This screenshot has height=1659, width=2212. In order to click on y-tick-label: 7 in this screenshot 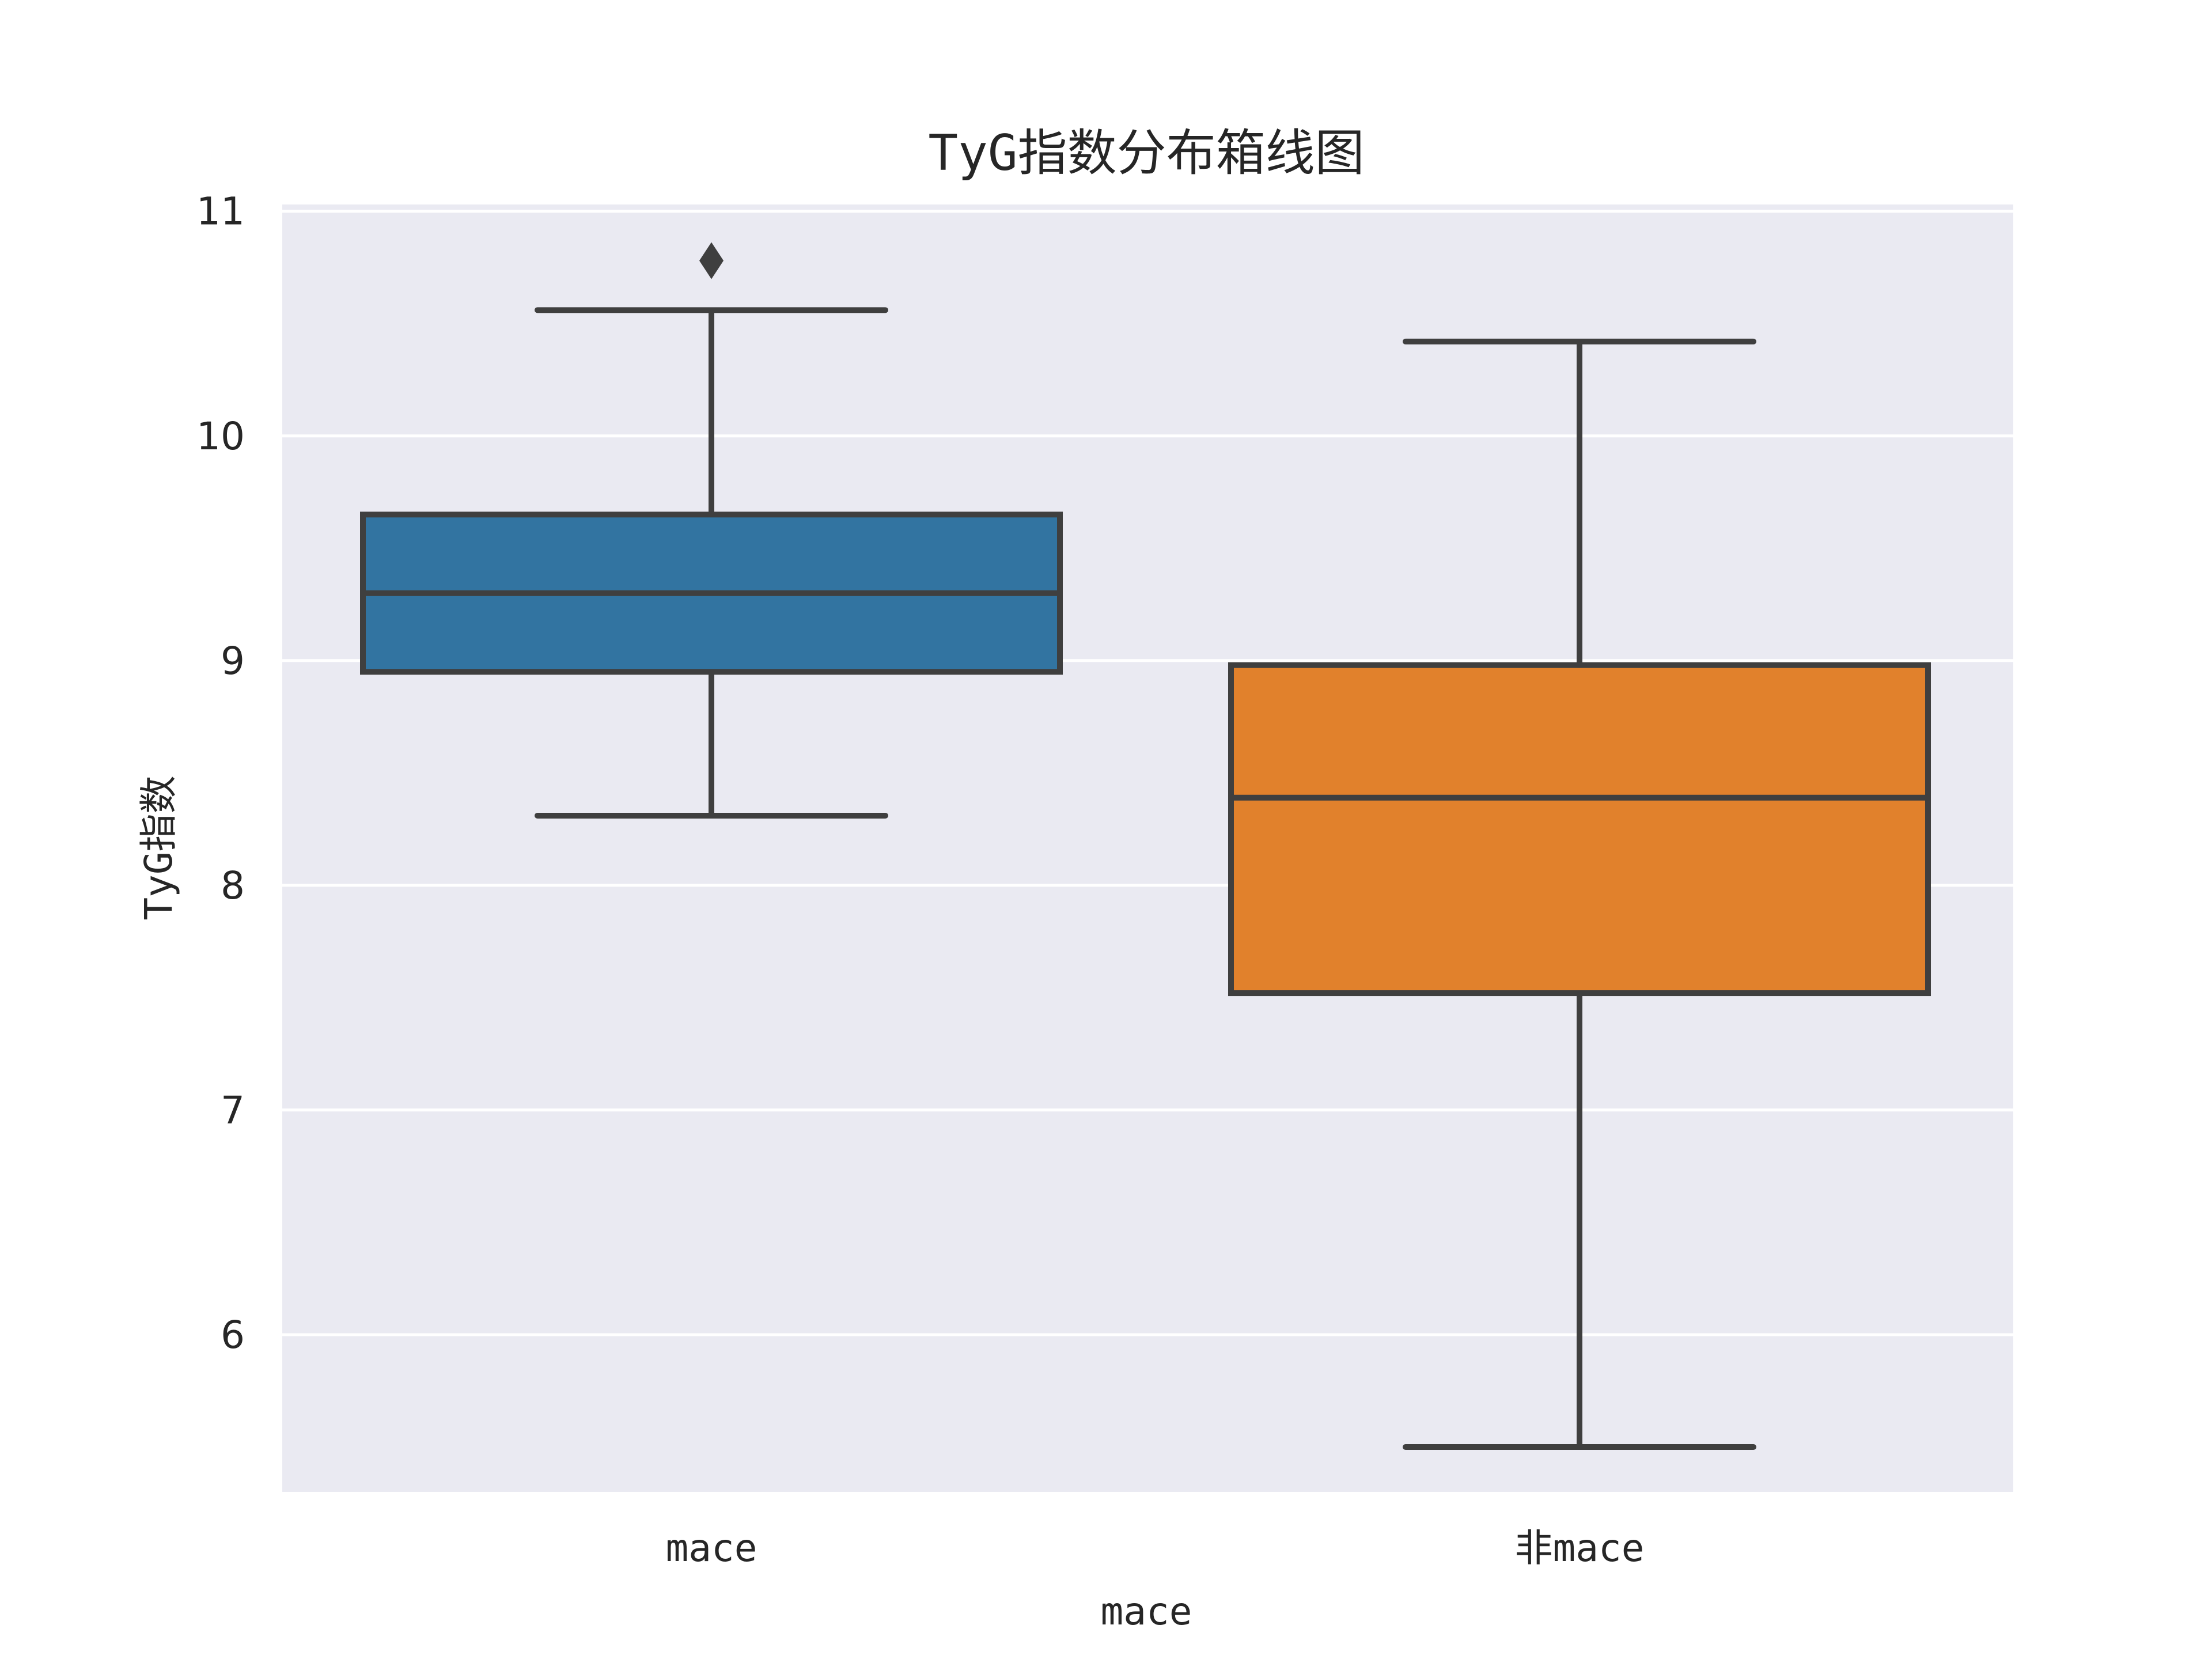, I will do `click(233, 1110)`.